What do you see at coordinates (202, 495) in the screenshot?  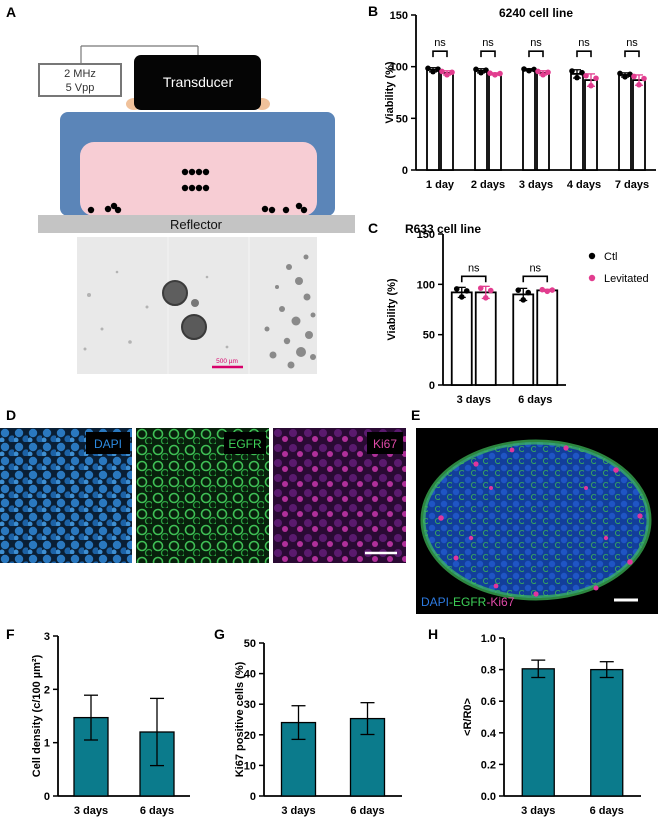 I see `egfr-micrograph: EGFR` at bounding box center [202, 495].